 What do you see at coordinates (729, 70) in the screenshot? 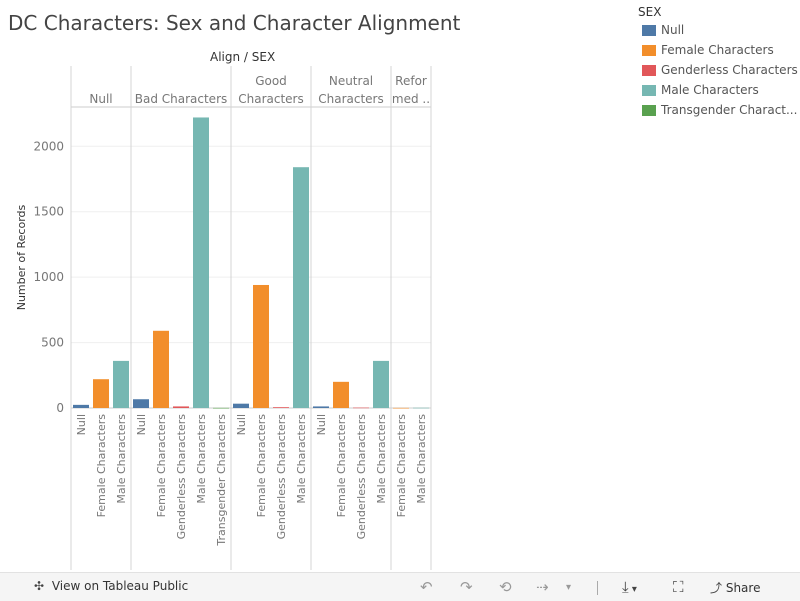
I see `legend-label: Genderless Characters` at bounding box center [729, 70].